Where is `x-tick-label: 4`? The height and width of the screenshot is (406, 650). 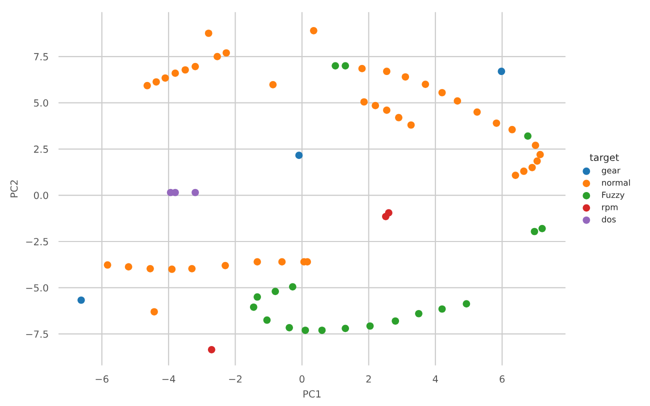 x-tick-label: 4 is located at coordinates (435, 379).